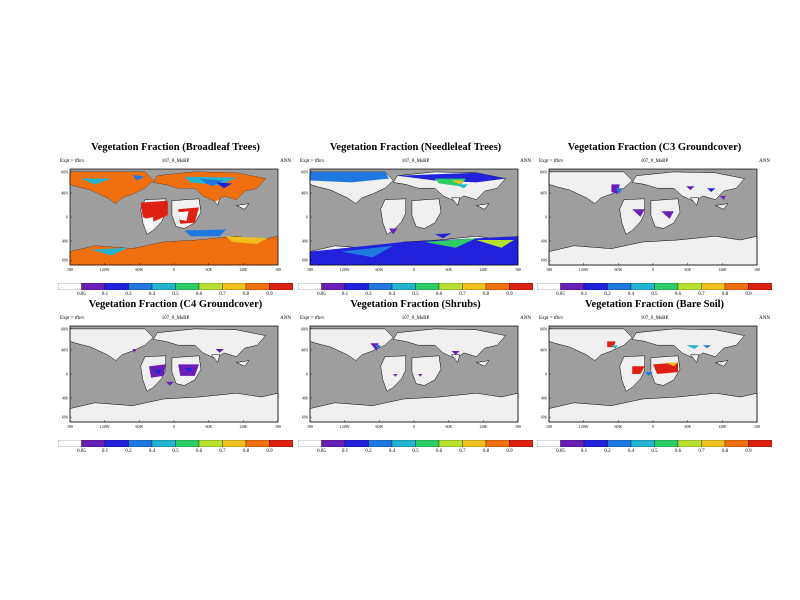 The height and width of the screenshot is (600, 800). What do you see at coordinates (654, 147) in the screenshot?
I see `panel-title: Vegetation Fraction (C3 Groundcover)` at bounding box center [654, 147].